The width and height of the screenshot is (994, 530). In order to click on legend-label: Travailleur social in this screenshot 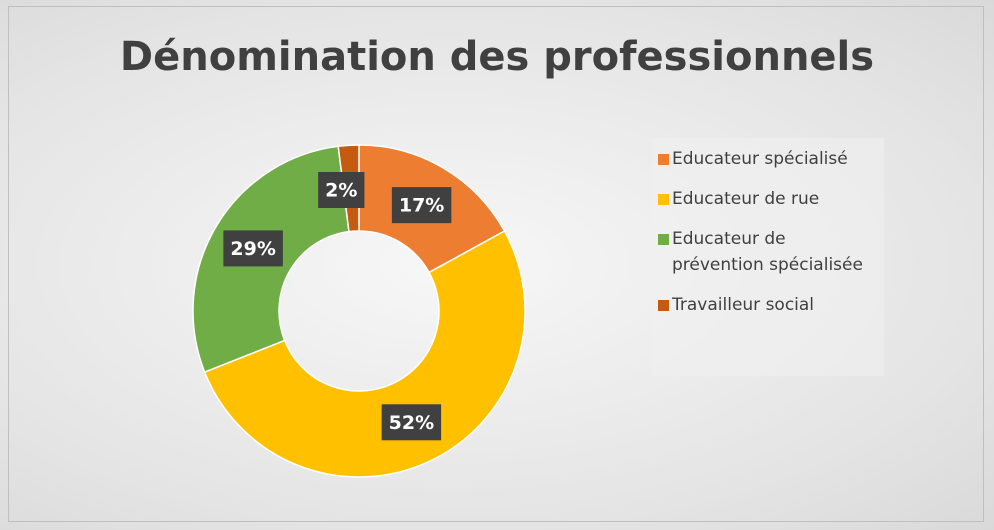, I will do `click(743, 305)`.